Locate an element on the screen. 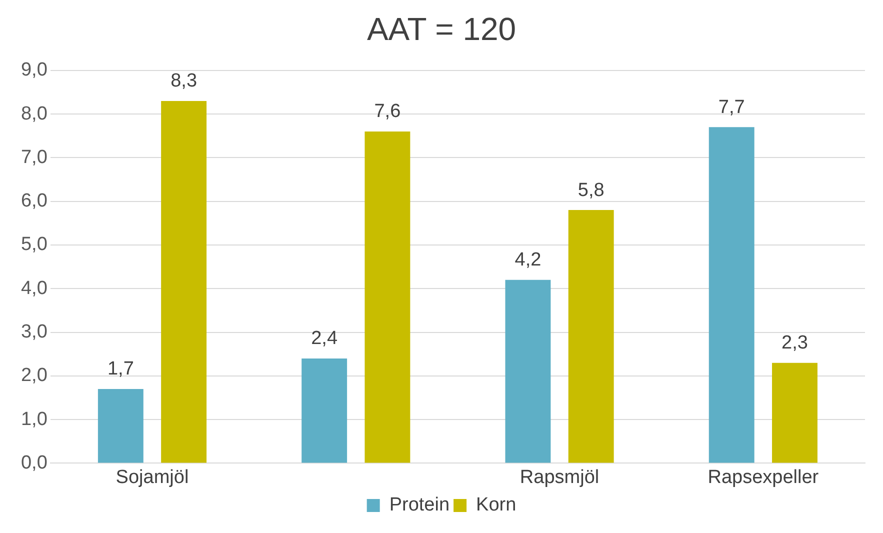 The image size is (883, 533). x-tick-label: Rapsexpeller is located at coordinates (764, 477).